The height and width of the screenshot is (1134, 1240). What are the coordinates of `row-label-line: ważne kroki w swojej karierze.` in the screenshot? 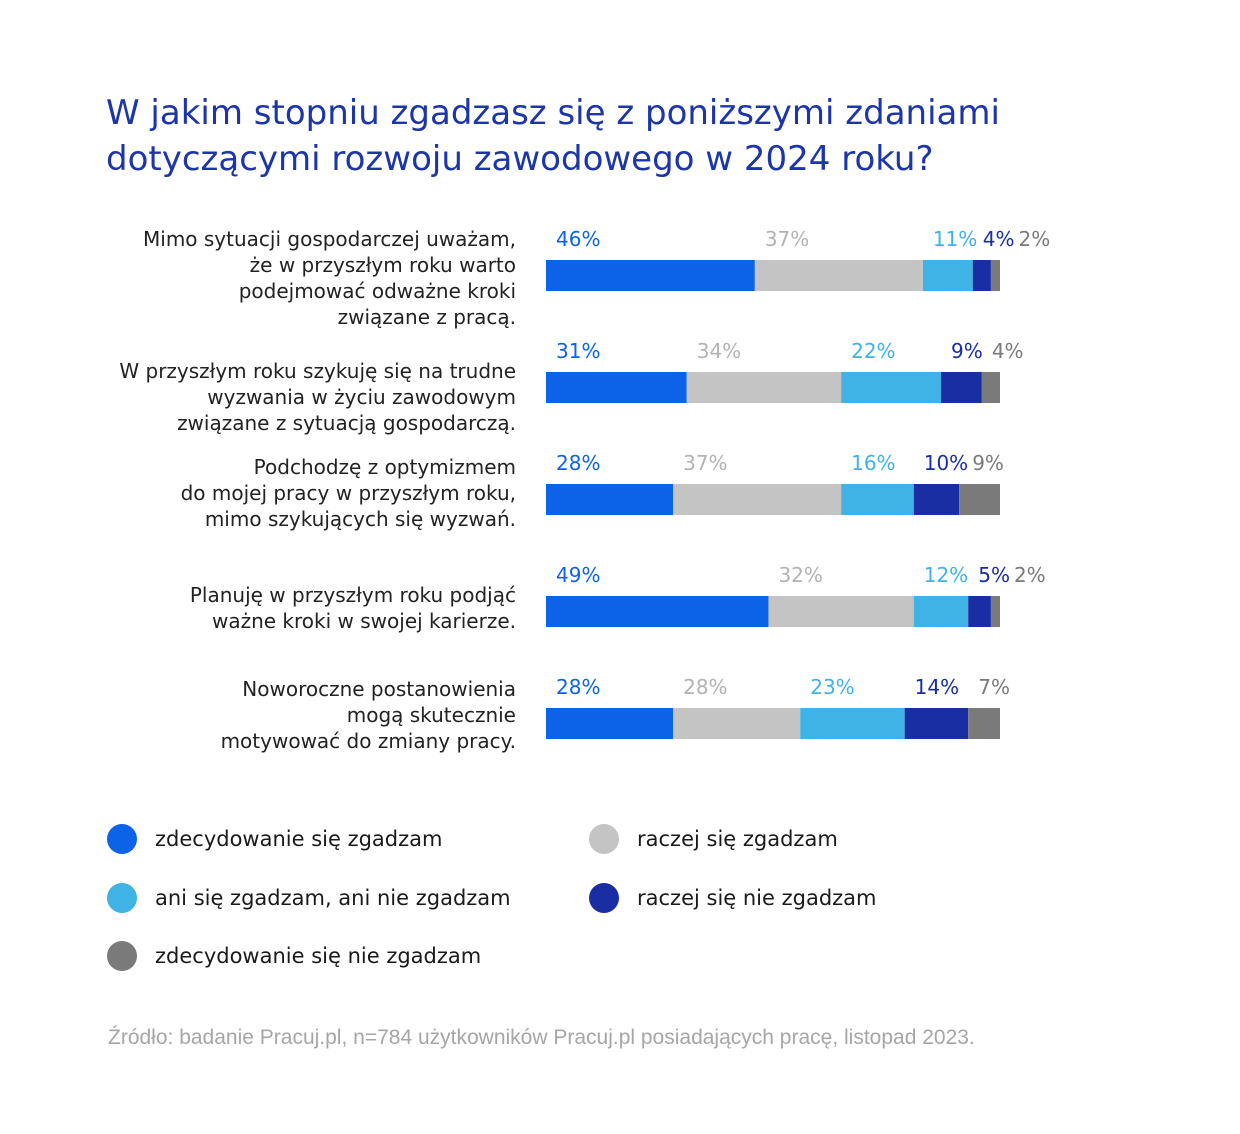 It's located at (363, 621).